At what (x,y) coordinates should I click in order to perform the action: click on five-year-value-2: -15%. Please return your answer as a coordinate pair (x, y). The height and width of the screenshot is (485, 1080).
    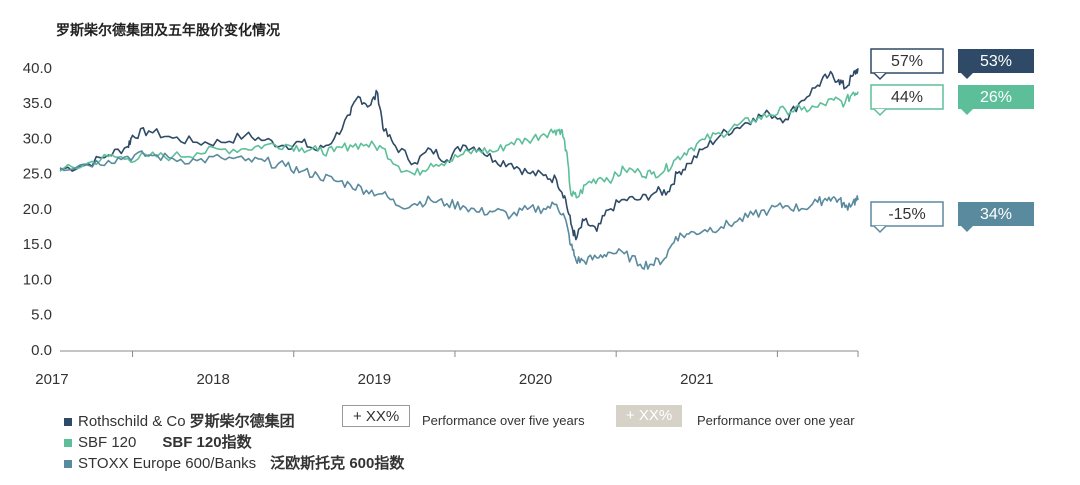
    Looking at the image, I should click on (906, 214).